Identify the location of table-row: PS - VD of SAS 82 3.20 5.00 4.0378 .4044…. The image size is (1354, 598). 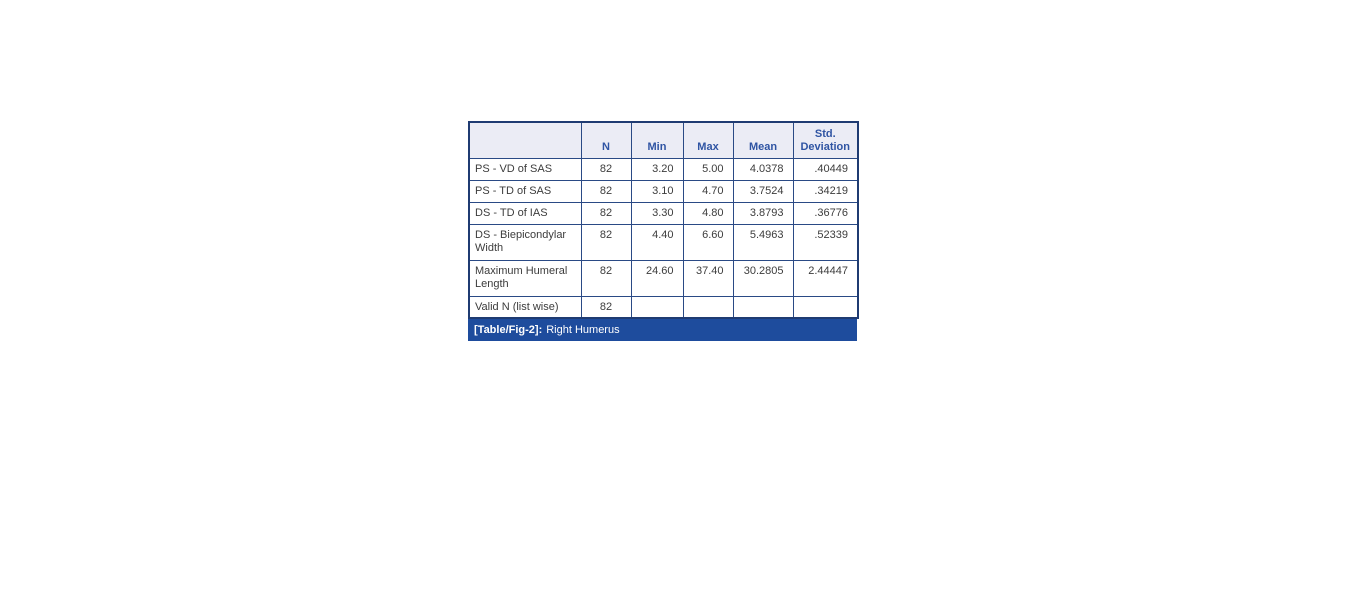
(663, 169).